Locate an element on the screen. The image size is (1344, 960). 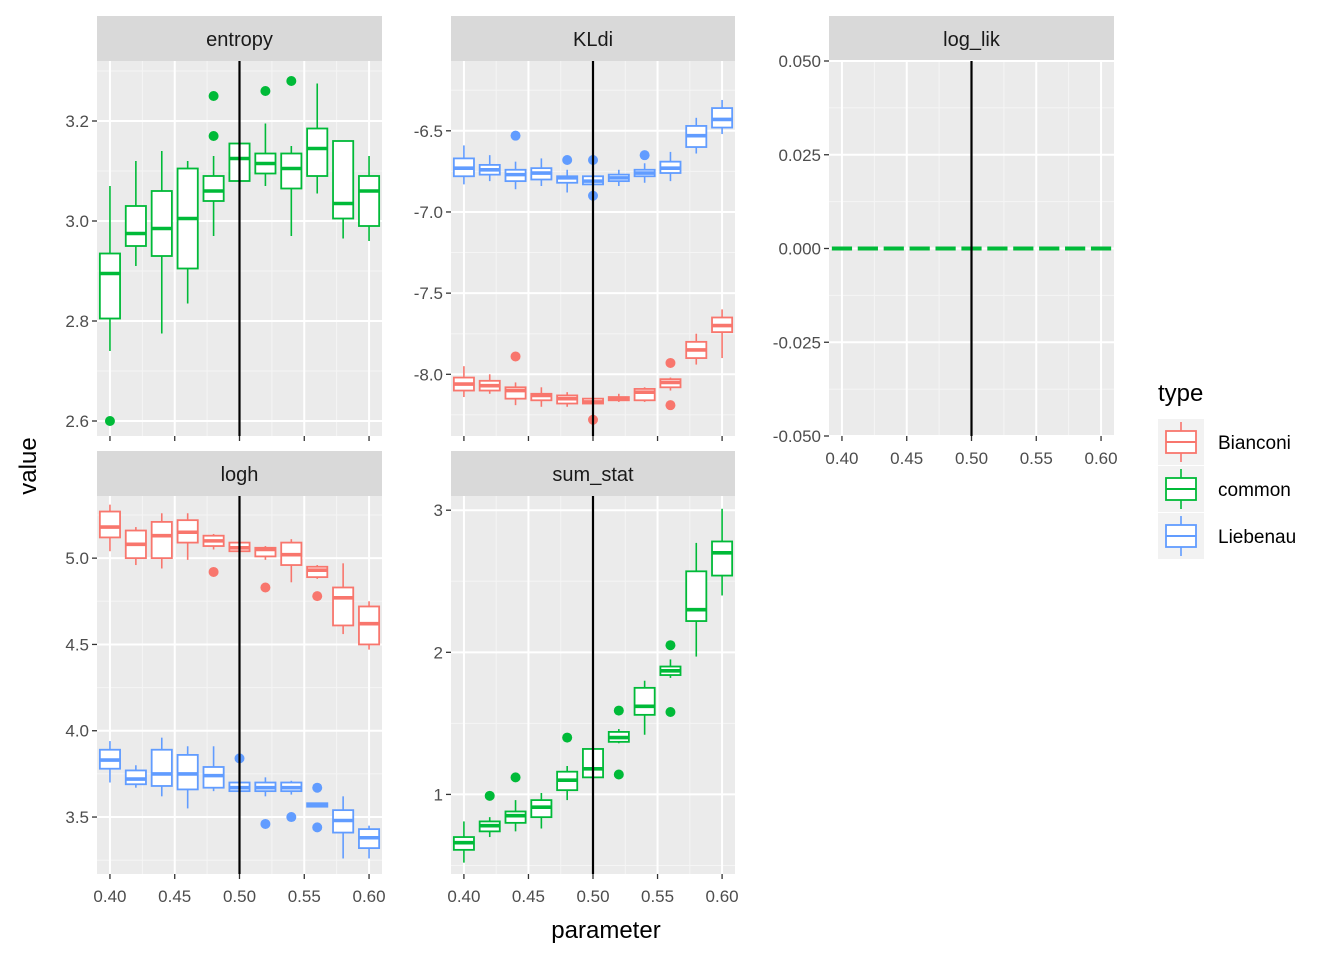
y-tick-label: 1 is located at coordinates (438, 794).